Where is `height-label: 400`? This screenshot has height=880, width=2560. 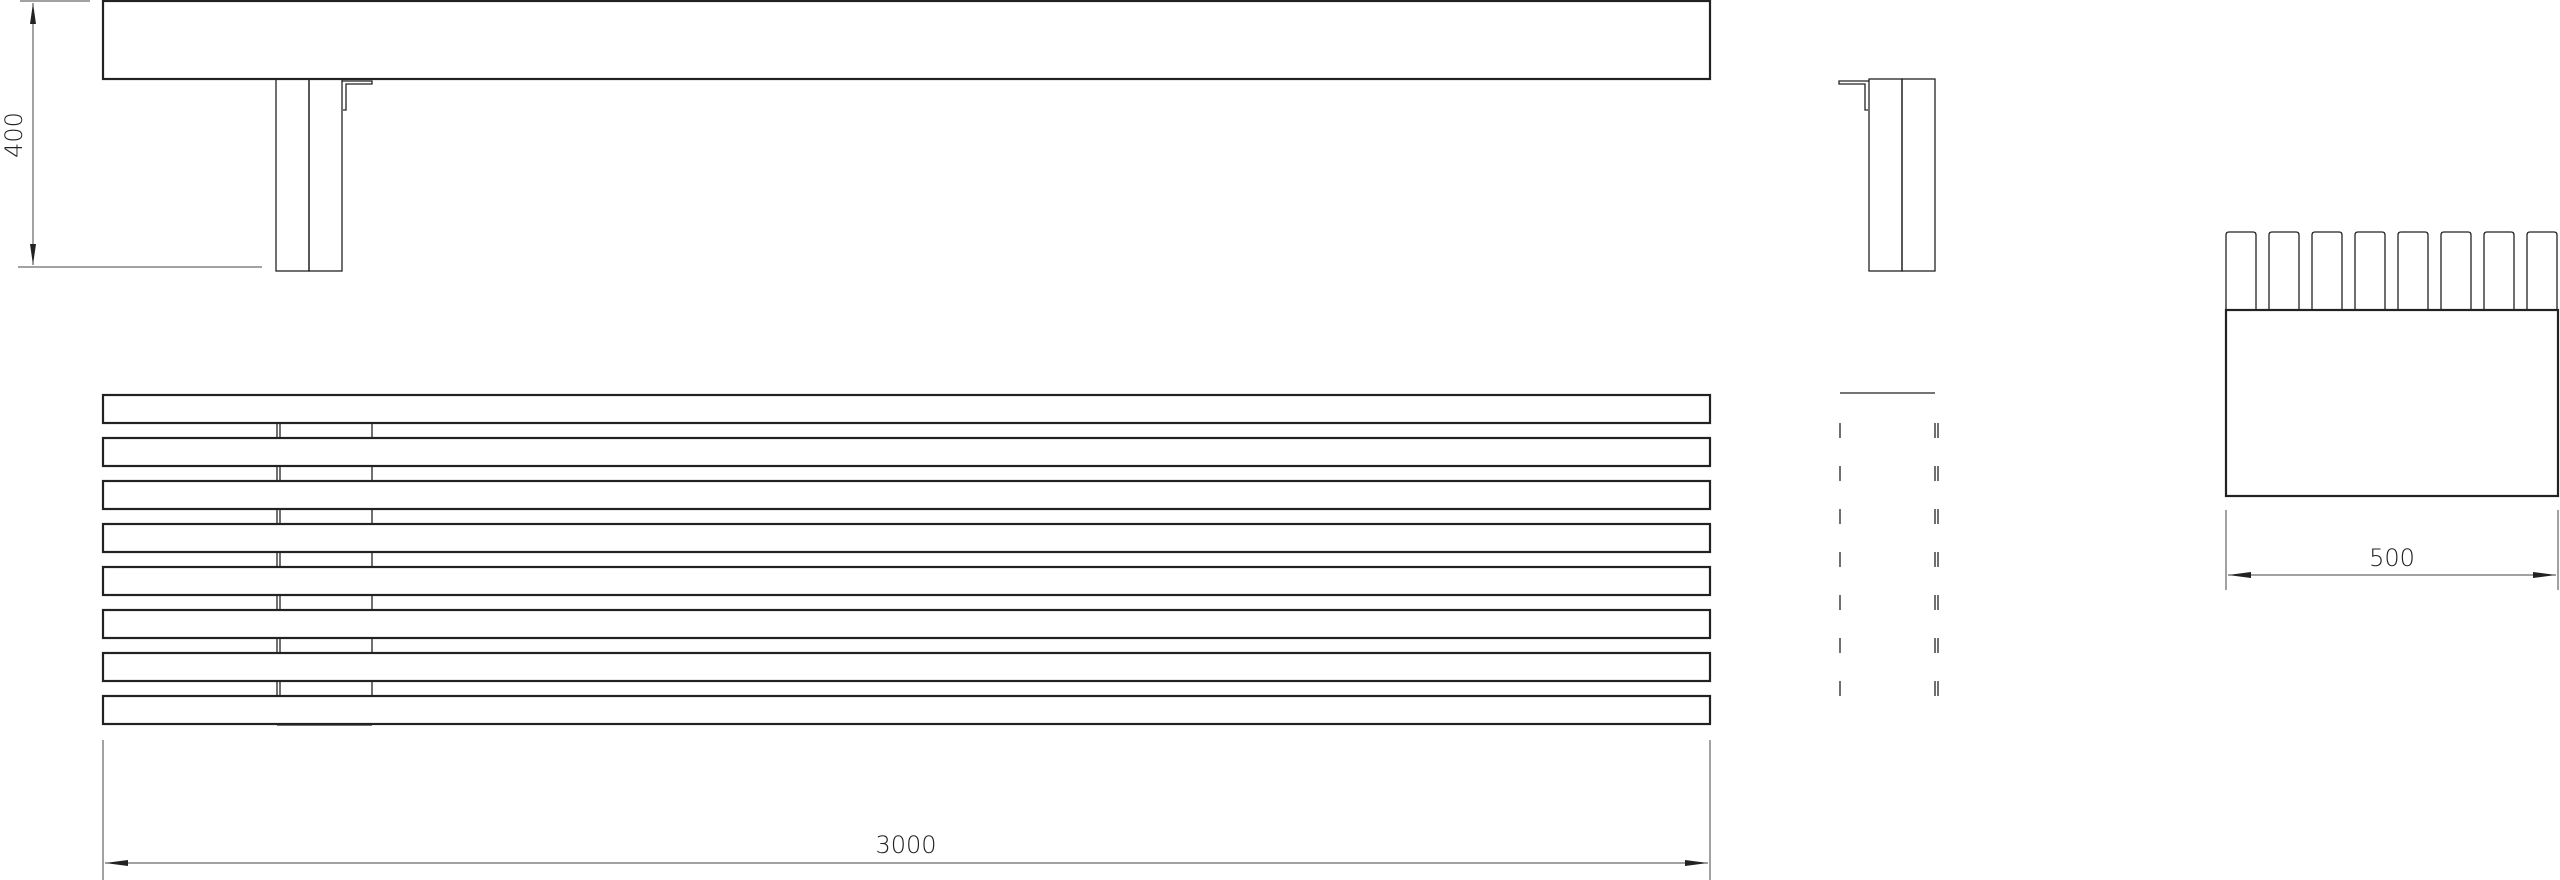
height-label: 400 is located at coordinates (14, 135).